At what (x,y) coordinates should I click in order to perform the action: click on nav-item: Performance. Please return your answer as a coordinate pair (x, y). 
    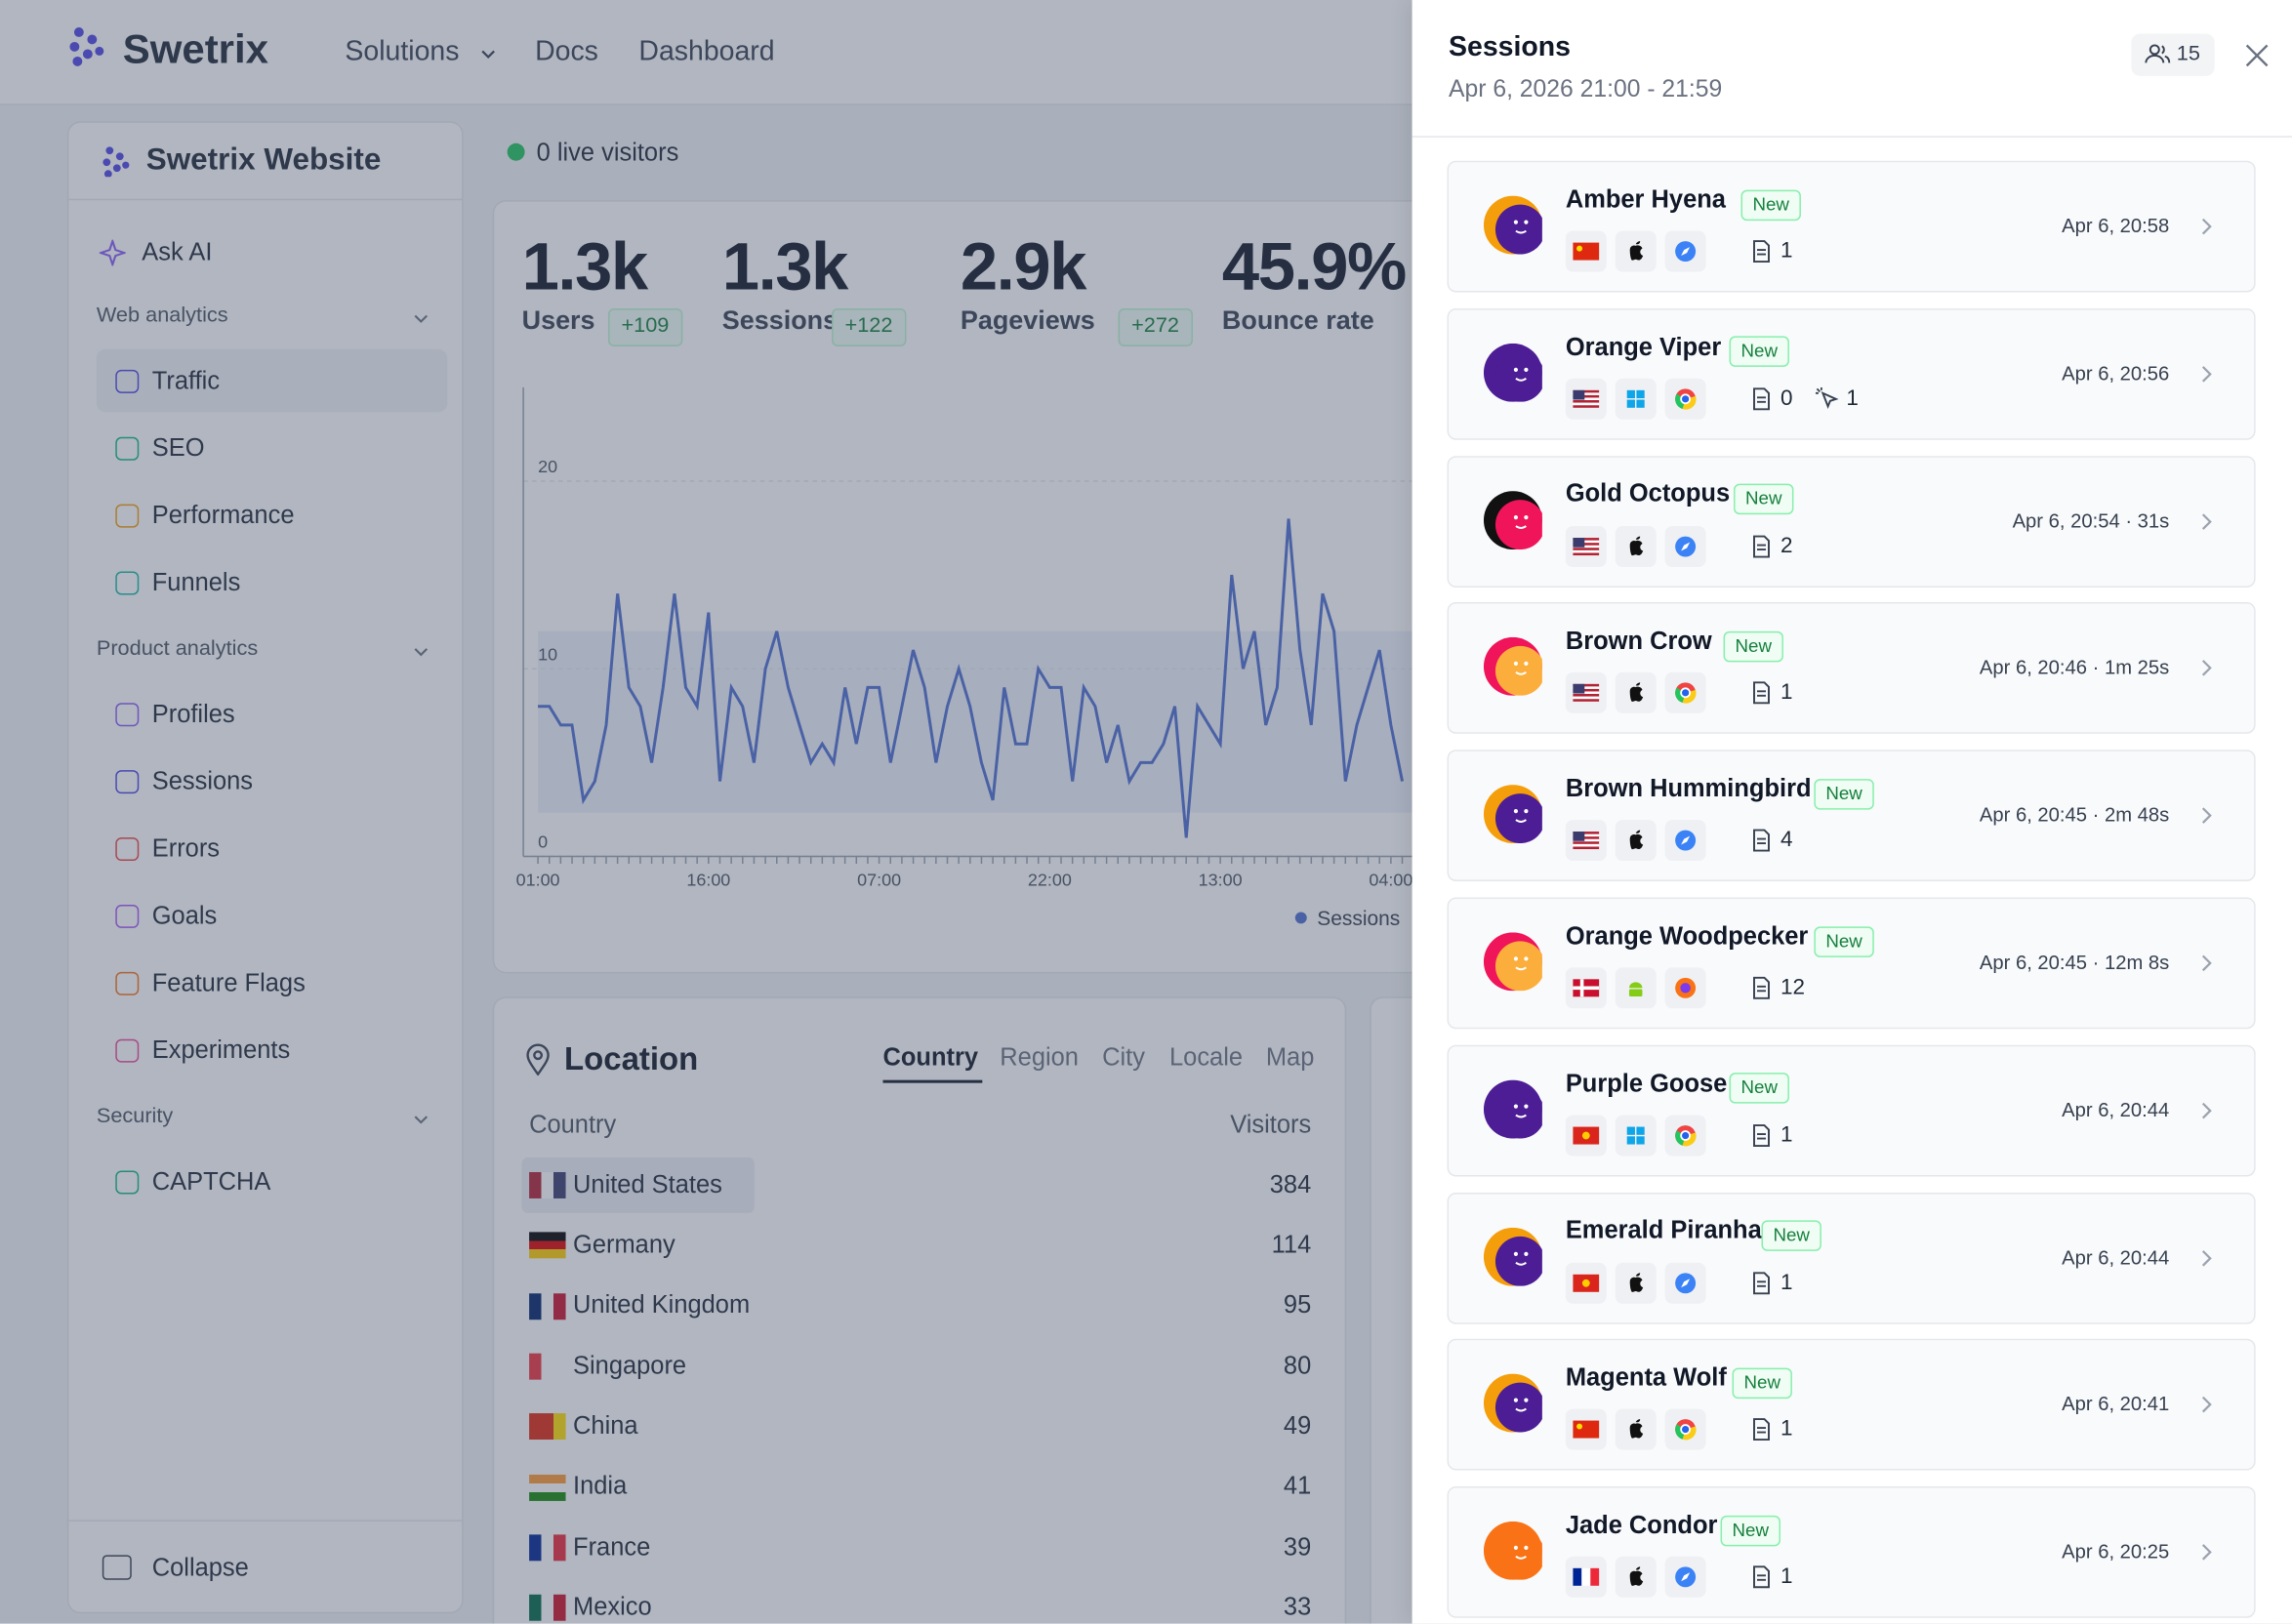
    Looking at the image, I should click on (223, 515).